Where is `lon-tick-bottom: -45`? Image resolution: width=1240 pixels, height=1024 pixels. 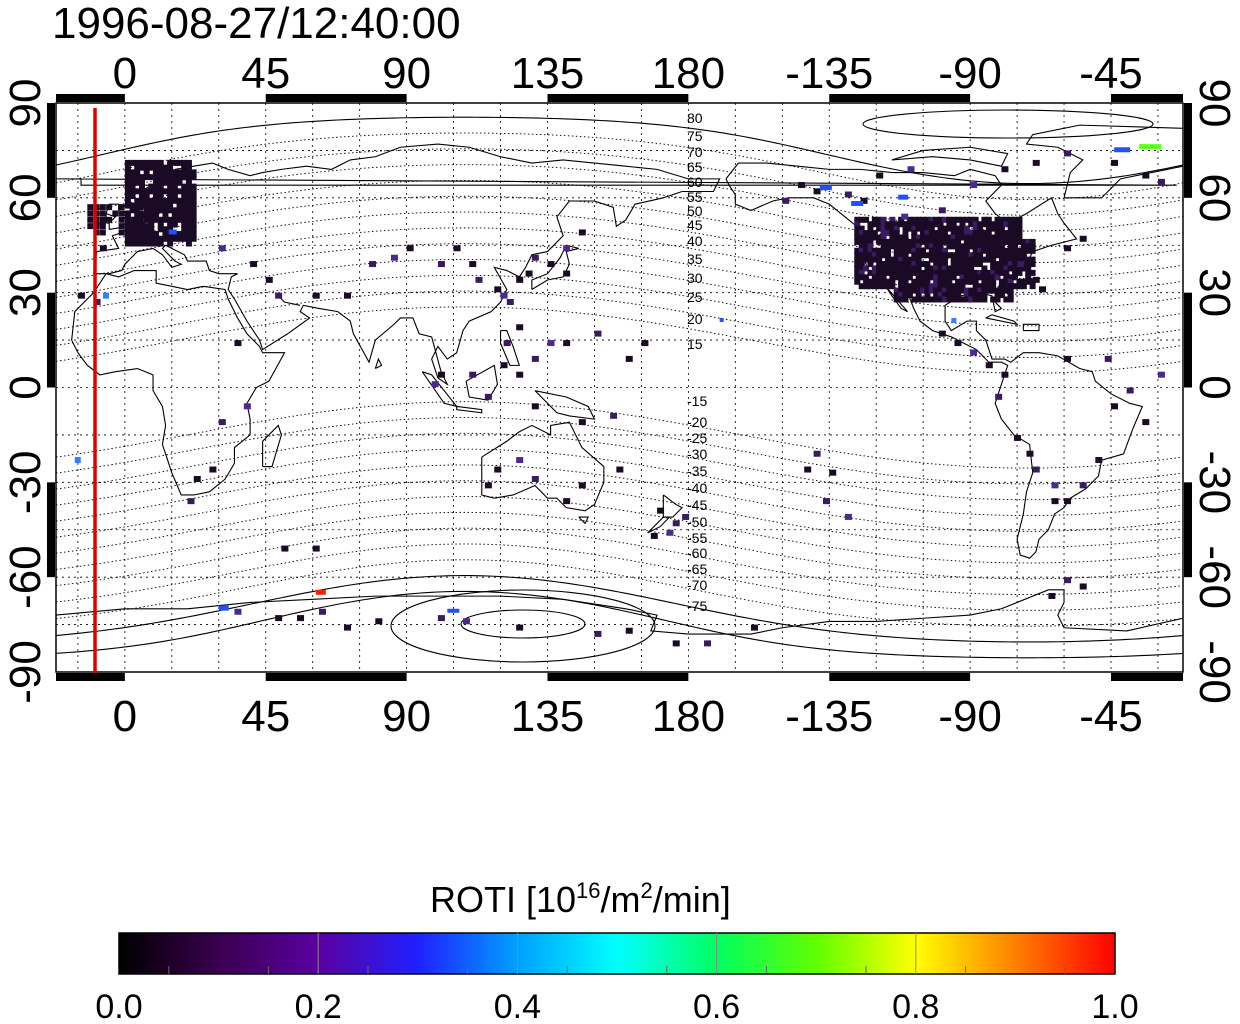 lon-tick-bottom: -45 is located at coordinates (1111, 716).